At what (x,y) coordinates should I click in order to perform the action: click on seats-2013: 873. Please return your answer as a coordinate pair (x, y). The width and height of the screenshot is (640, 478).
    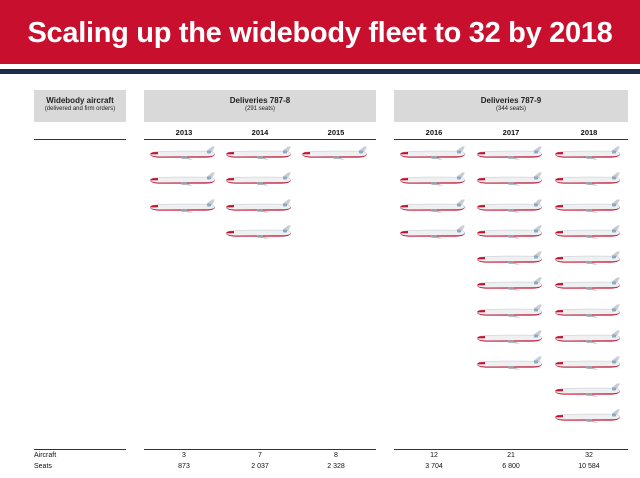
    Looking at the image, I should click on (184, 466).